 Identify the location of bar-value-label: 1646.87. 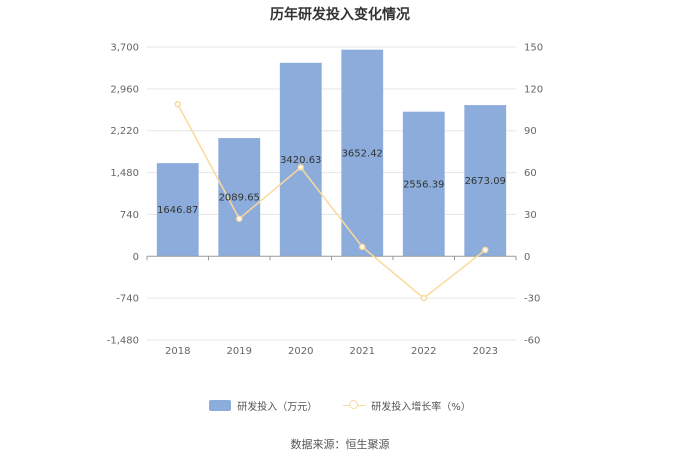
(177, 210).